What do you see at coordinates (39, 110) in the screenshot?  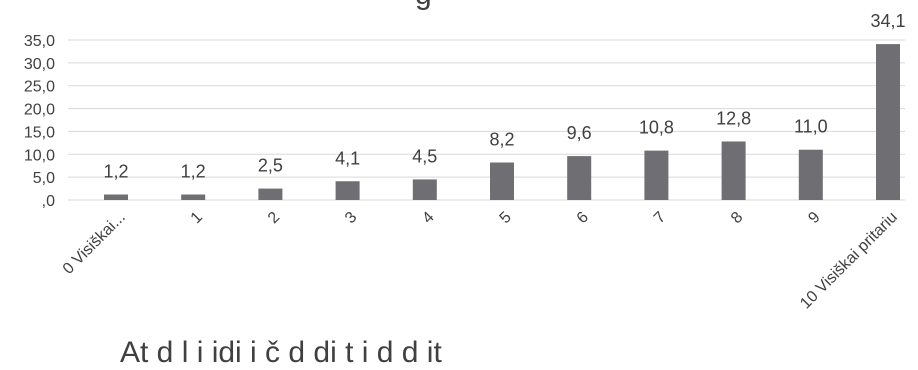 I see `y-tick-label: 20,0` at bounding box center [39, 110].